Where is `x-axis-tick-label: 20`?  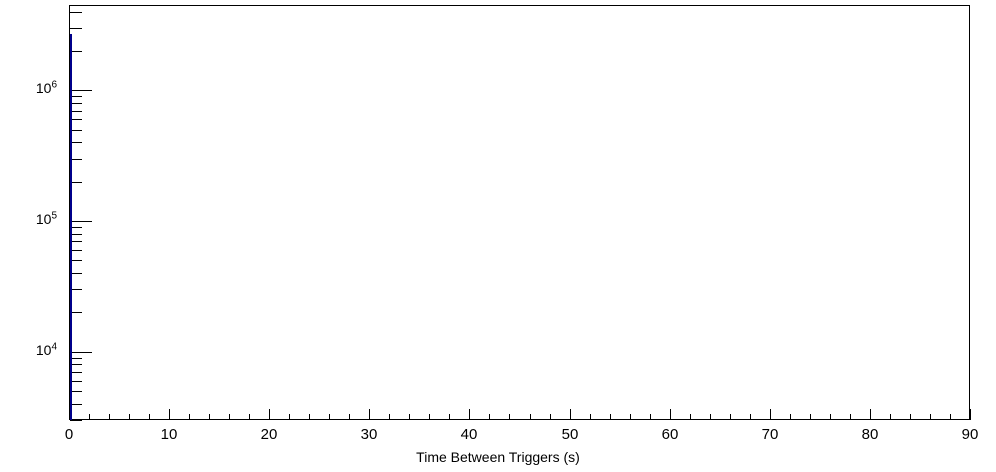 x-axis-tick-label: 20 is located at coordinates (269, 434).